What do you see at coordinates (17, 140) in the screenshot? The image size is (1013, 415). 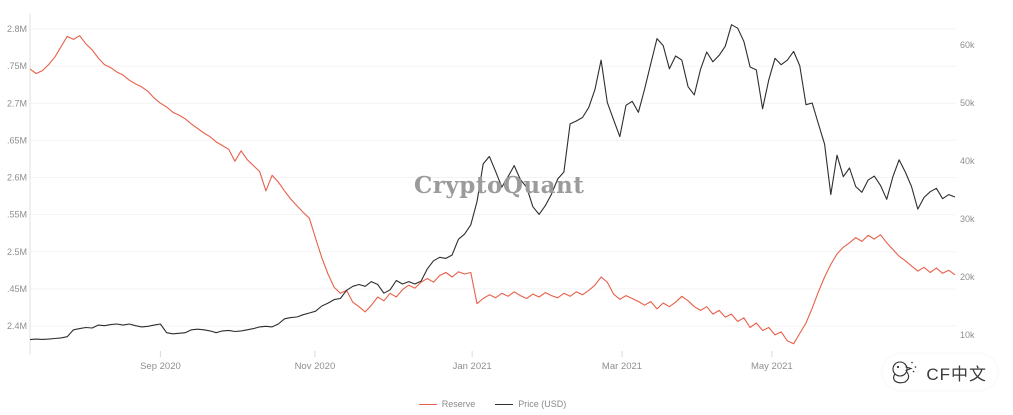 I see `left-axis-tick-label: .65M` at bounding box center [17, 140].